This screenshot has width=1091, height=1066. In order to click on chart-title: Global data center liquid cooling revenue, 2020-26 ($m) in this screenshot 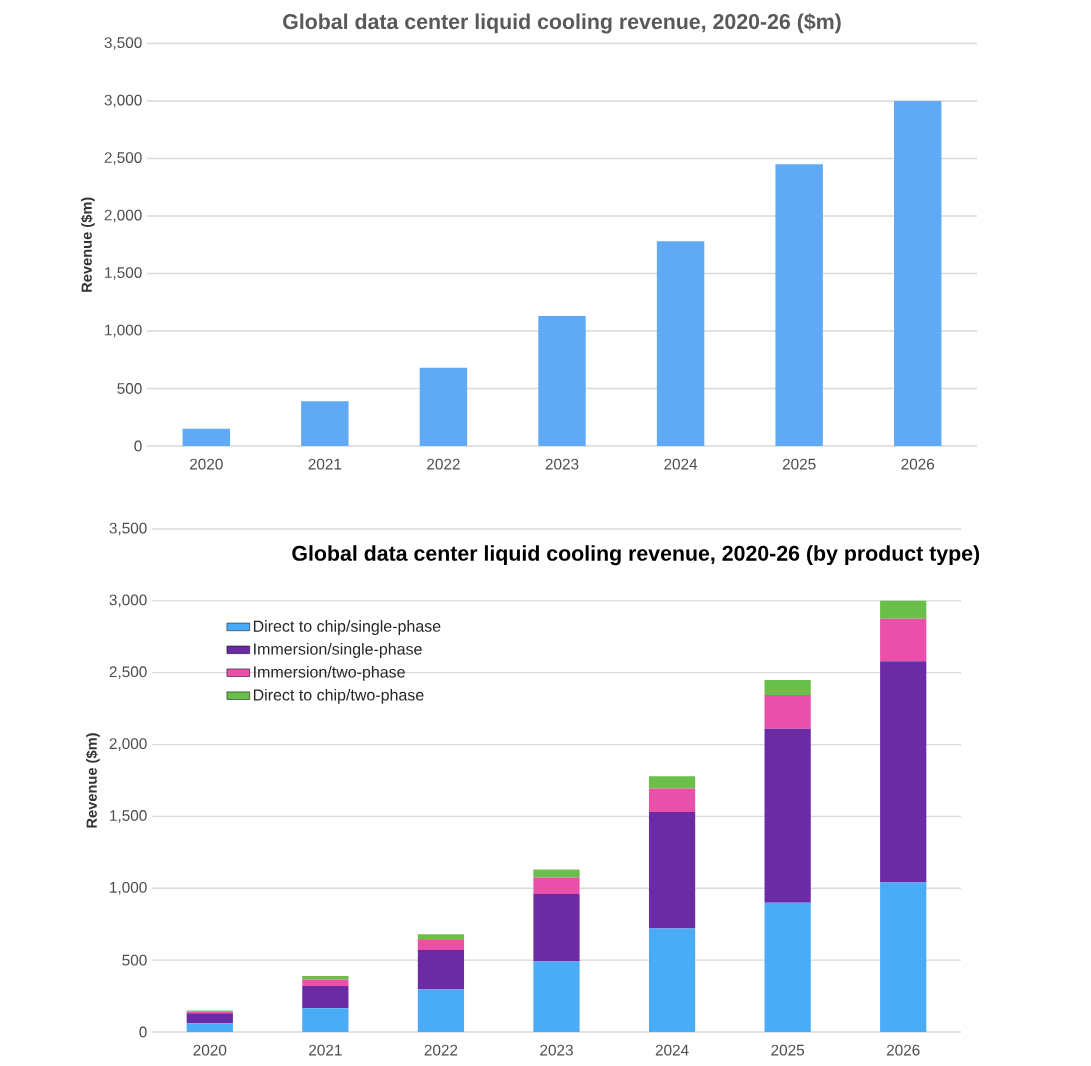, I will do `click(562, 23)`.